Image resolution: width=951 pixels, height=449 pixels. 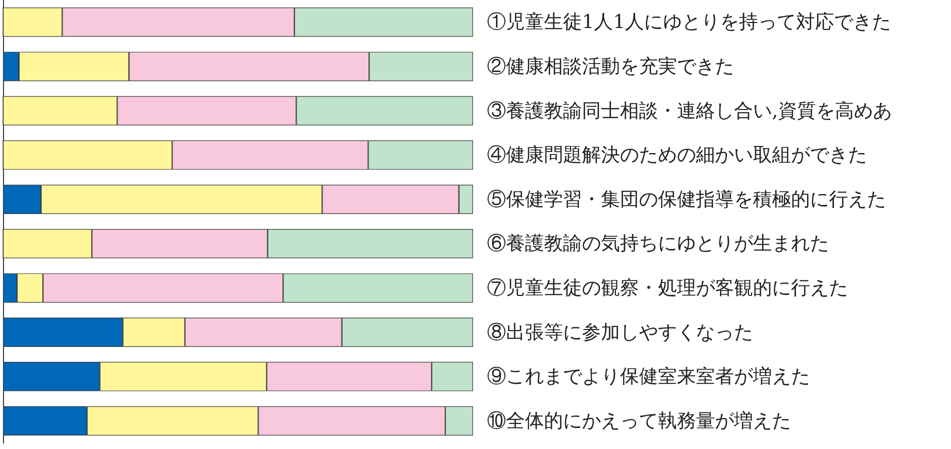 I want to click on y-tick-label: ①児童生徒1人1人にゆとりを持って対応できた, so click(x=689, y=22).